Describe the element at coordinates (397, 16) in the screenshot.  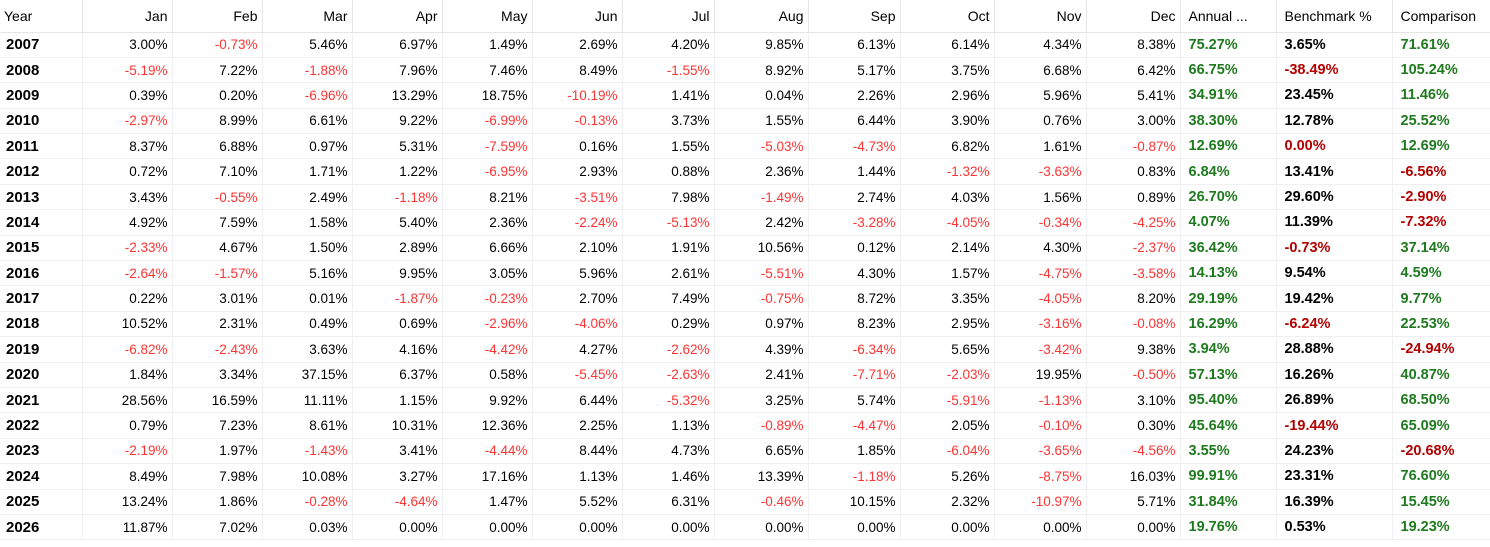
I see `column-header-apr: Apr` at that location.